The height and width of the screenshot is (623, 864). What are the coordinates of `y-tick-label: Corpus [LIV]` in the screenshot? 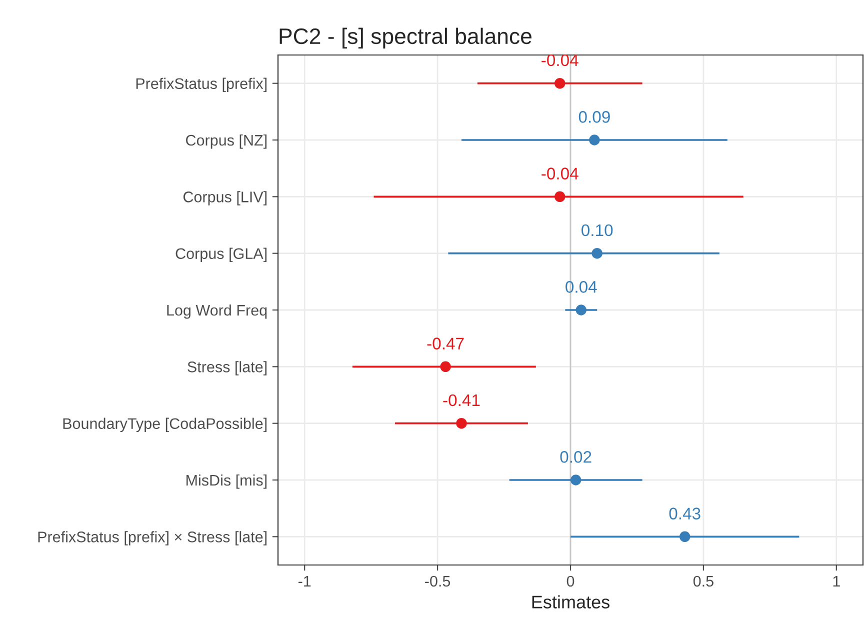 It's located at (224, 198).